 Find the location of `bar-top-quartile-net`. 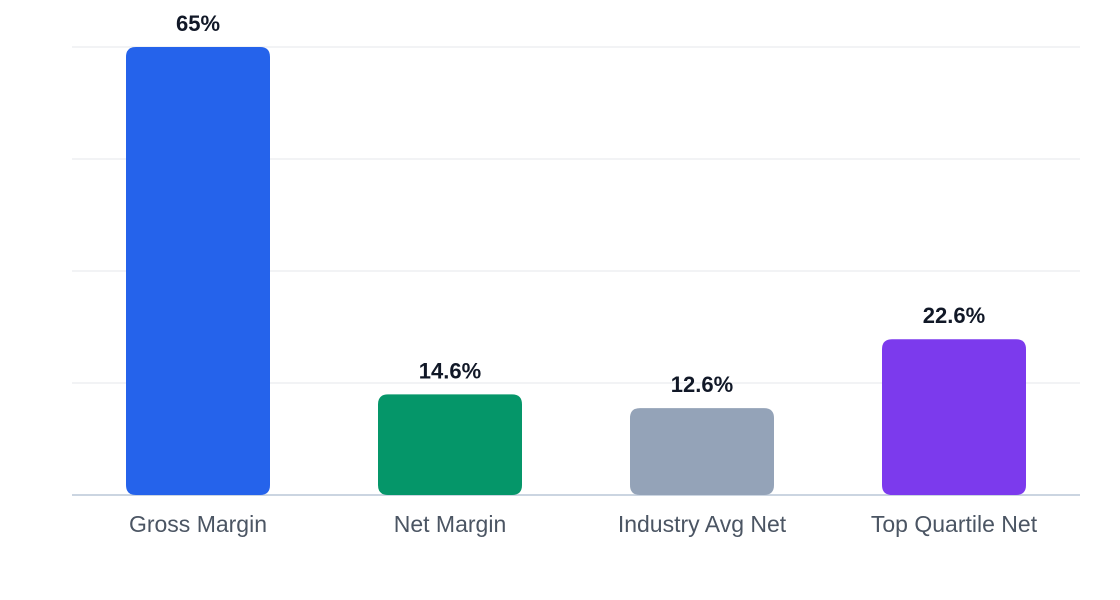

bar-top-quartile-net is located at coordinates (954, 417).